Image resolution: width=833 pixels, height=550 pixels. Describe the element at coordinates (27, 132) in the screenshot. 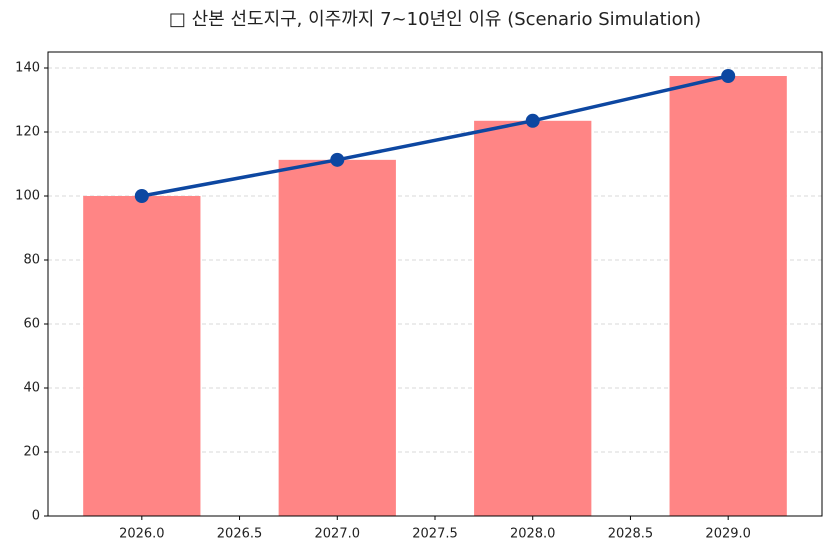

I see `y-tick-label: 120` at that location.